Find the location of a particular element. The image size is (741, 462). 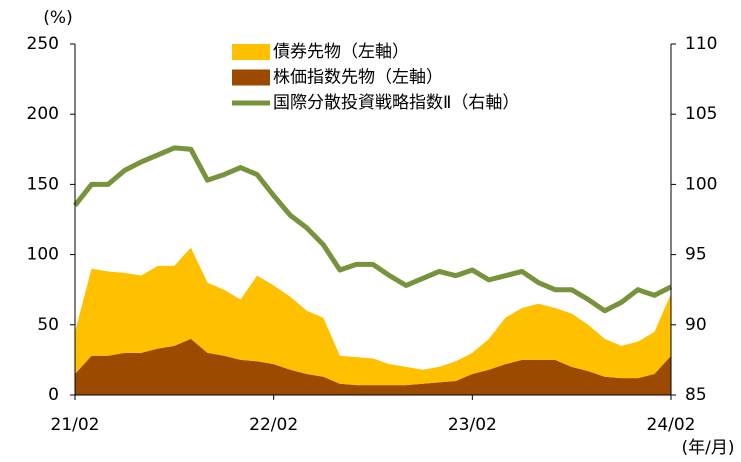

y-tick-label: 250 is located at coordinates (43, 44).